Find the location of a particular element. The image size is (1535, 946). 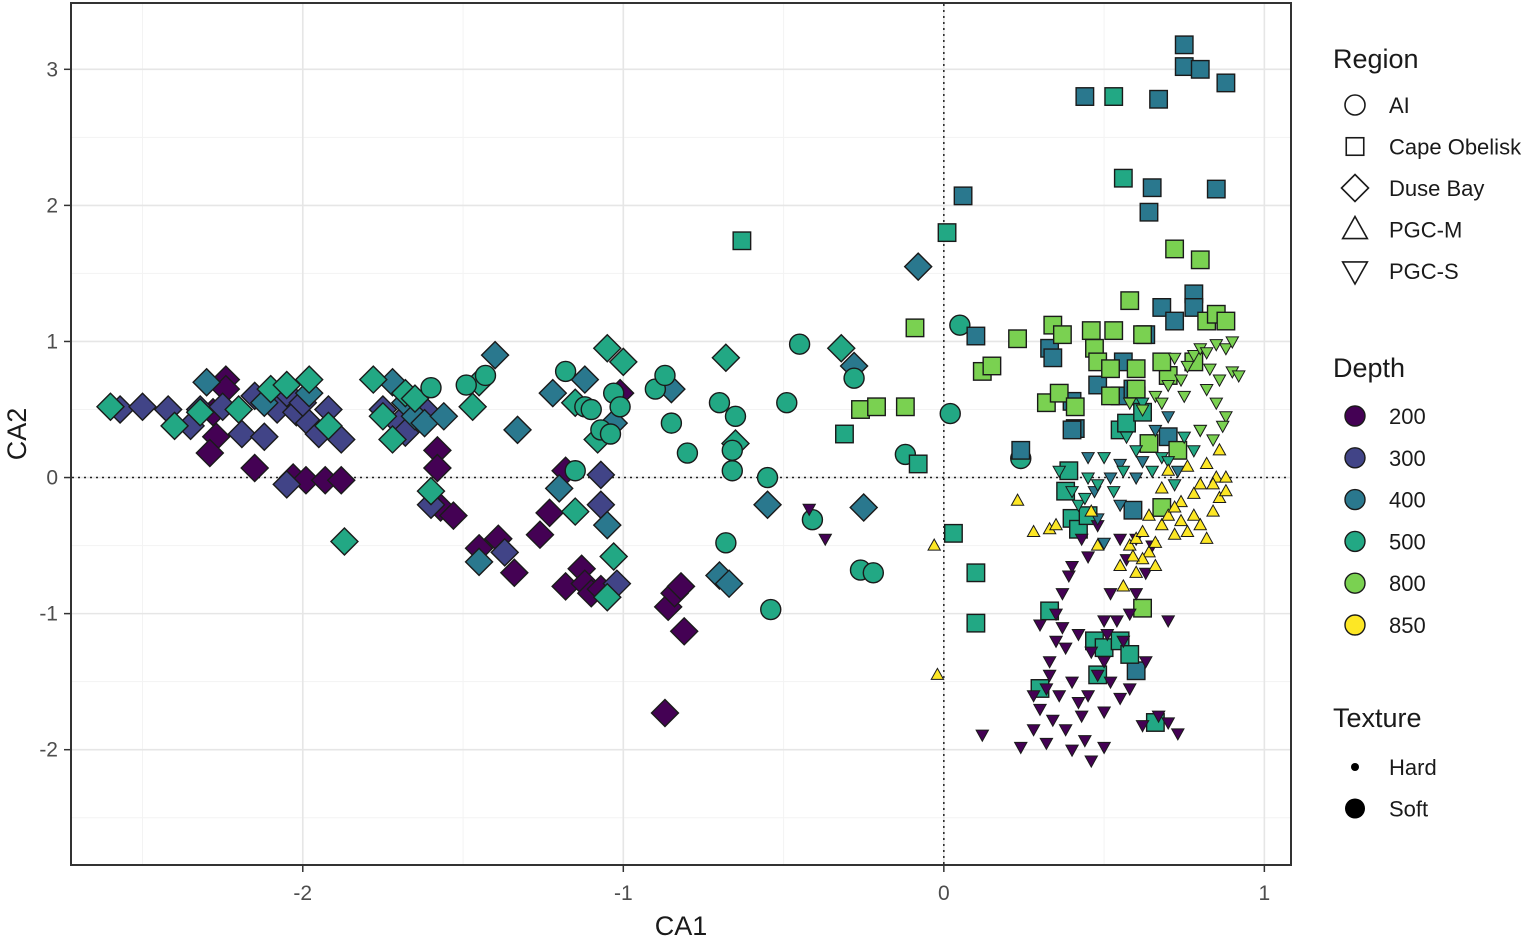

legend-texture-label: Soft is located at coordinates (1408, 809).